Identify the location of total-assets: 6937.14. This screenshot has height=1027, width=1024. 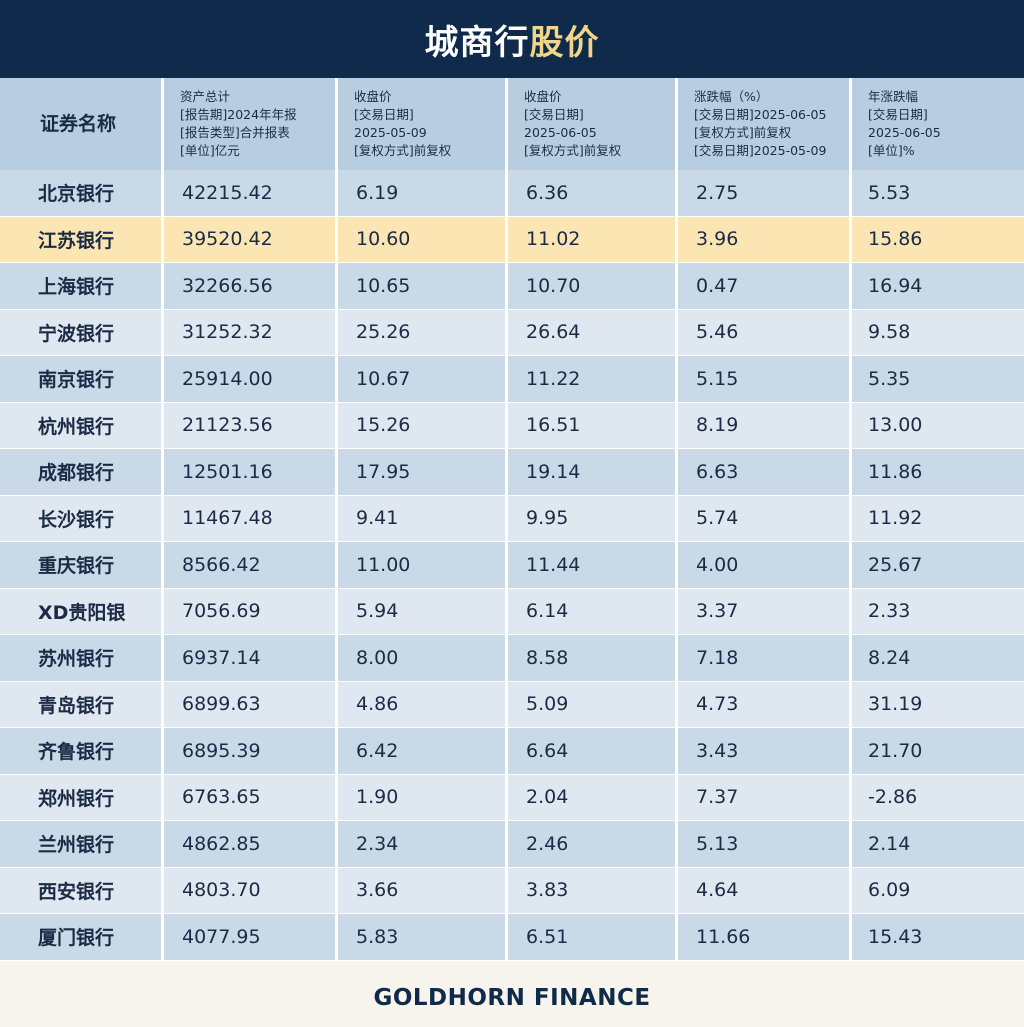
(251, 658).